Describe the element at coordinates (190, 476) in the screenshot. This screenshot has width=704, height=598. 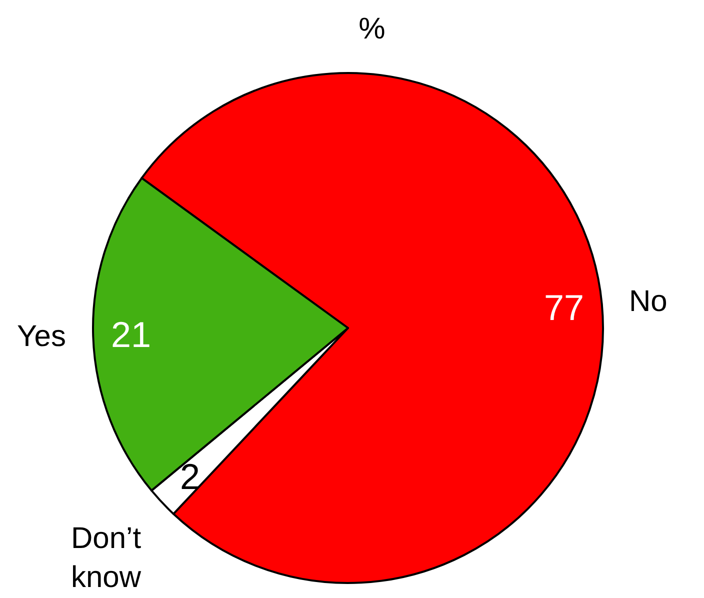
I see `data-label: 2` at that location.